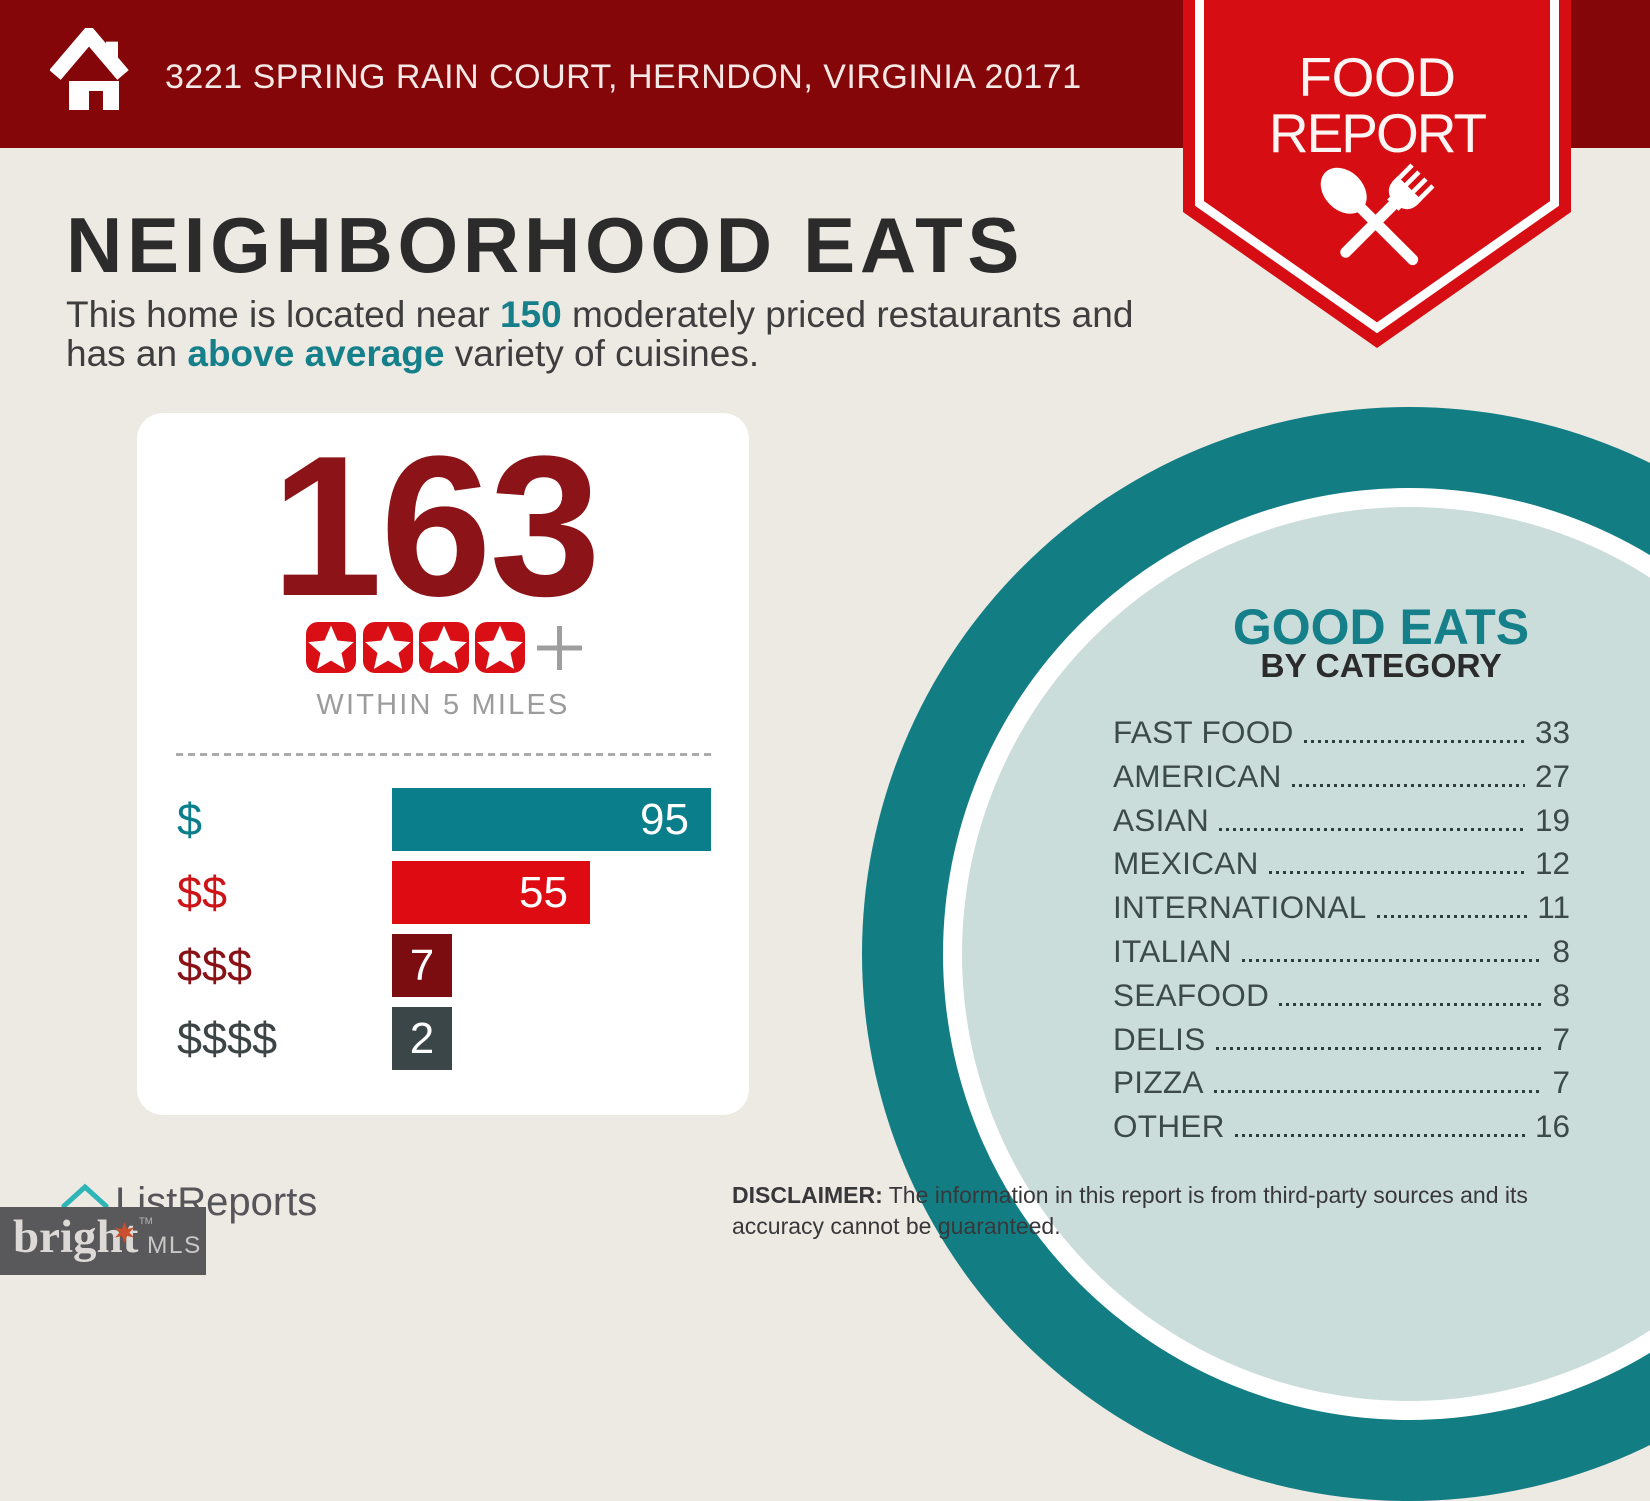 The width and height of the screenshot is (1650, 1501). I want to click on svg-text: REPORT, so click(1378, 133).